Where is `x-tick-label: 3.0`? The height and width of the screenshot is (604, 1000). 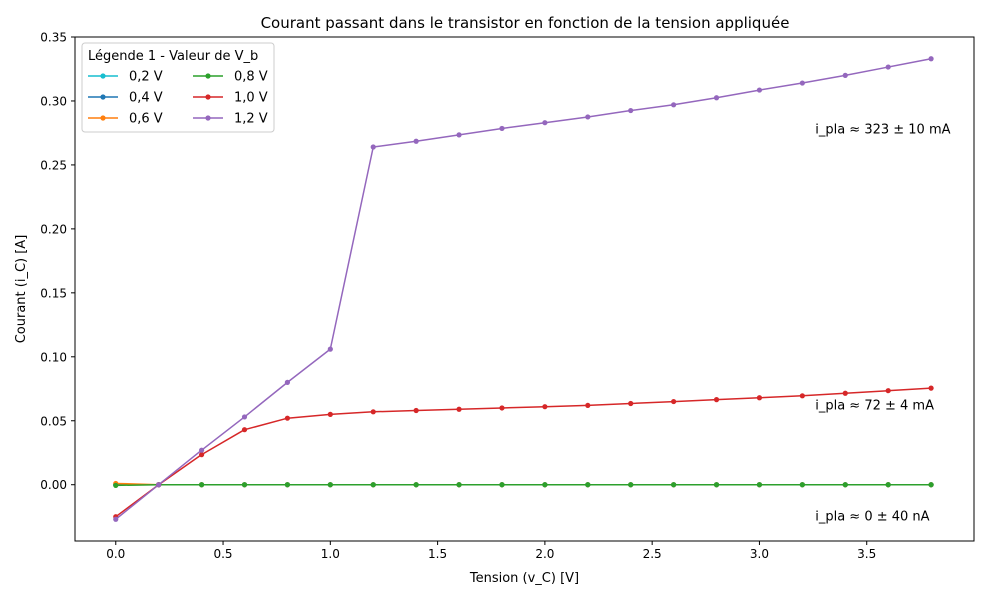 x-tick-label: 3.0 is located at coordinates (759, 554).